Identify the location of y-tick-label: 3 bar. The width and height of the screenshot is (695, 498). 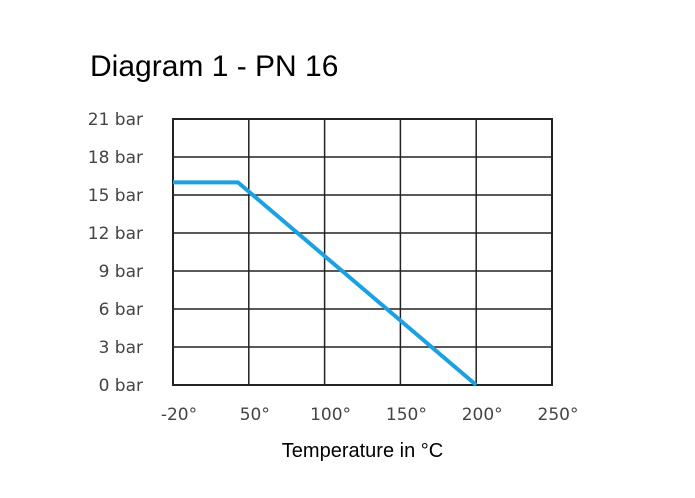
(121, 348).